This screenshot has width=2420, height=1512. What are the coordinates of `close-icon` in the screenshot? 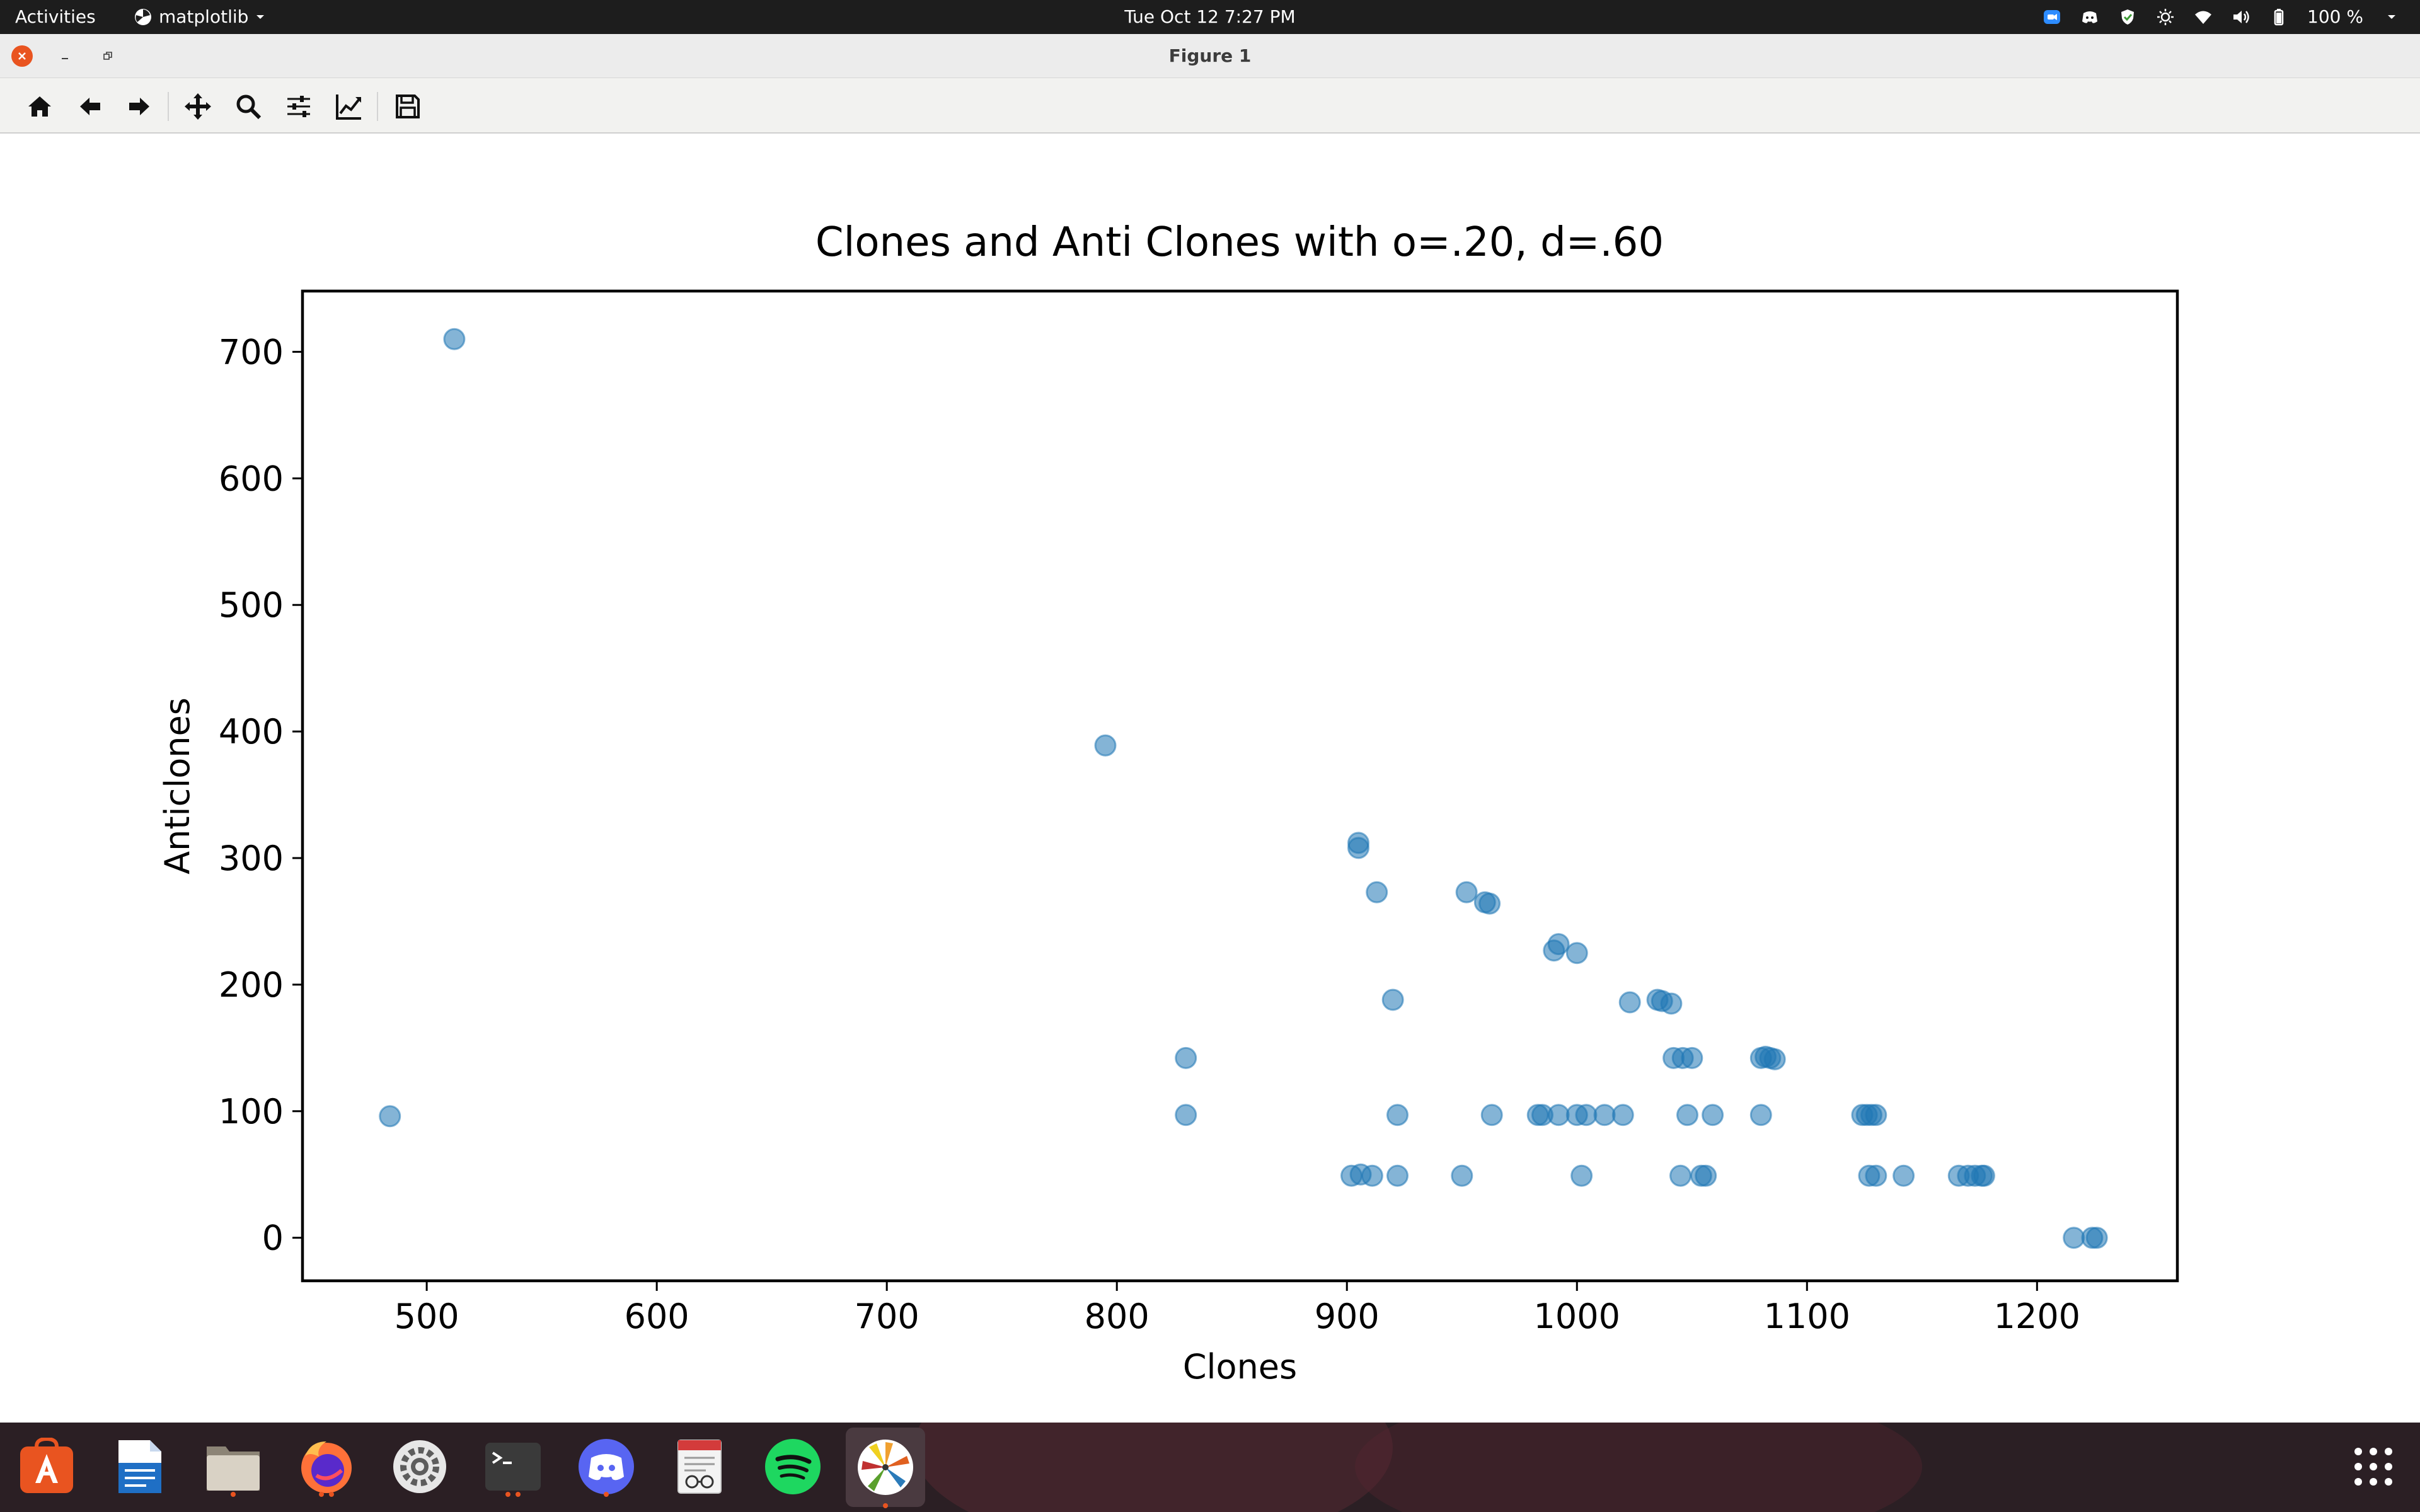 It's located at (22, 56).